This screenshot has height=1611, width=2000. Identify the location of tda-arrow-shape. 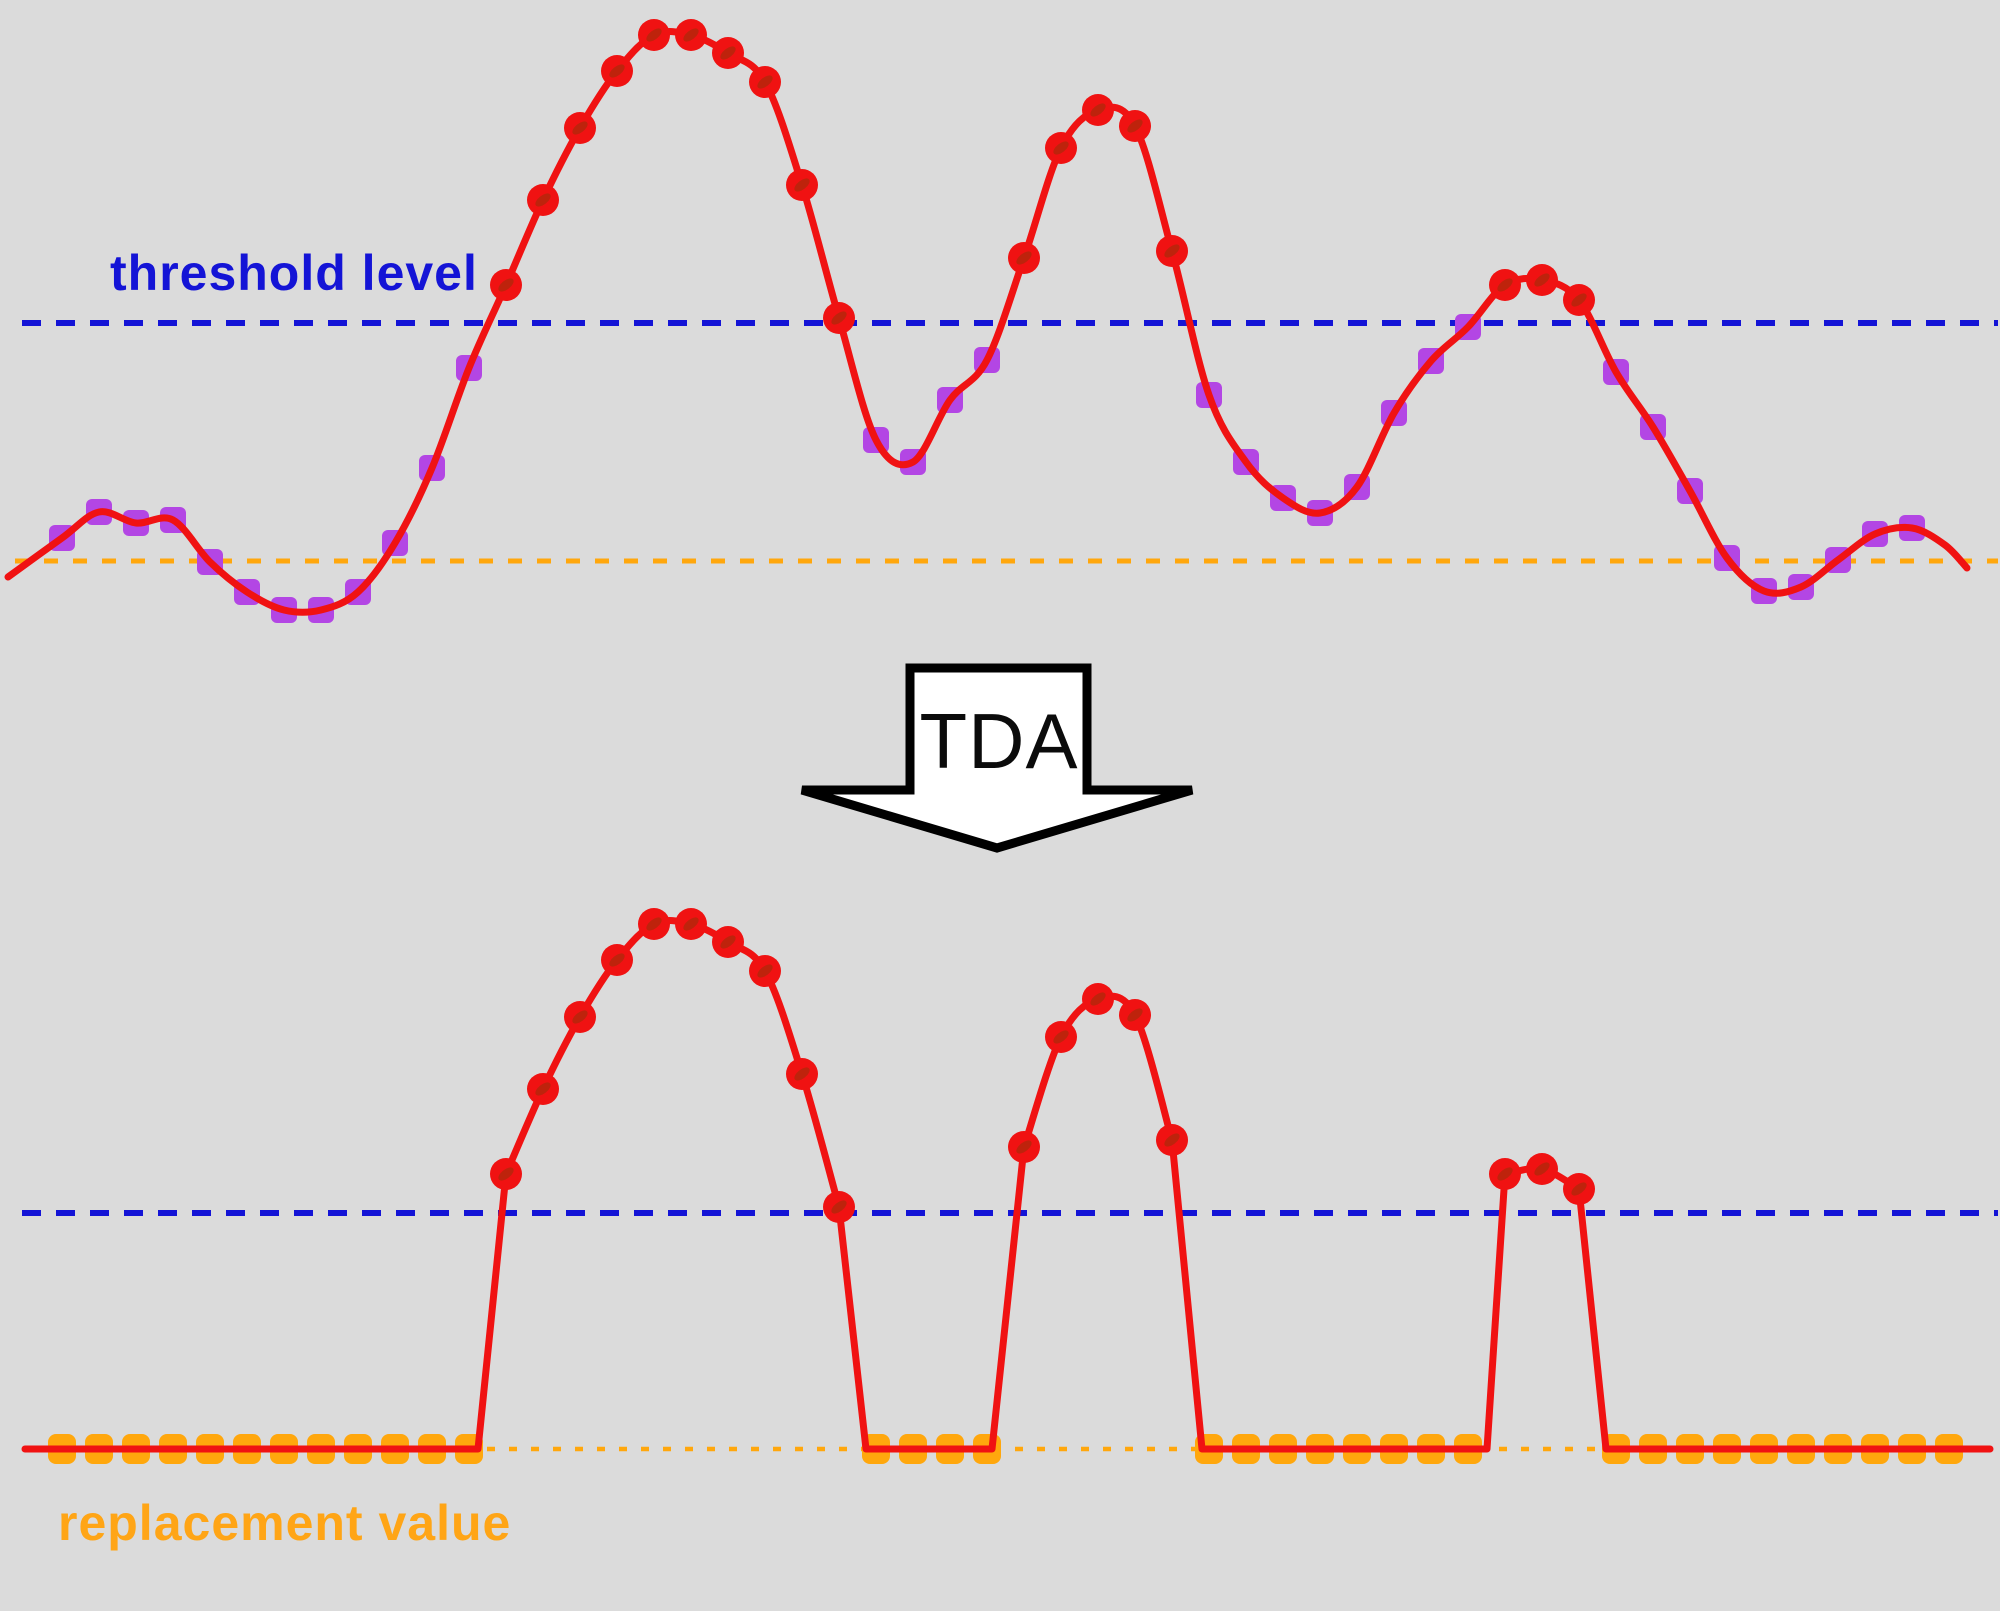
(997, 758).